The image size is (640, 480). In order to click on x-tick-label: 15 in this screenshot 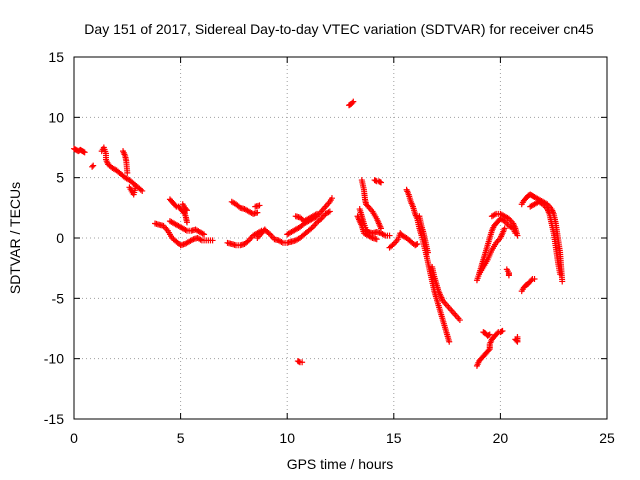, I will do `click(394, 438)`.